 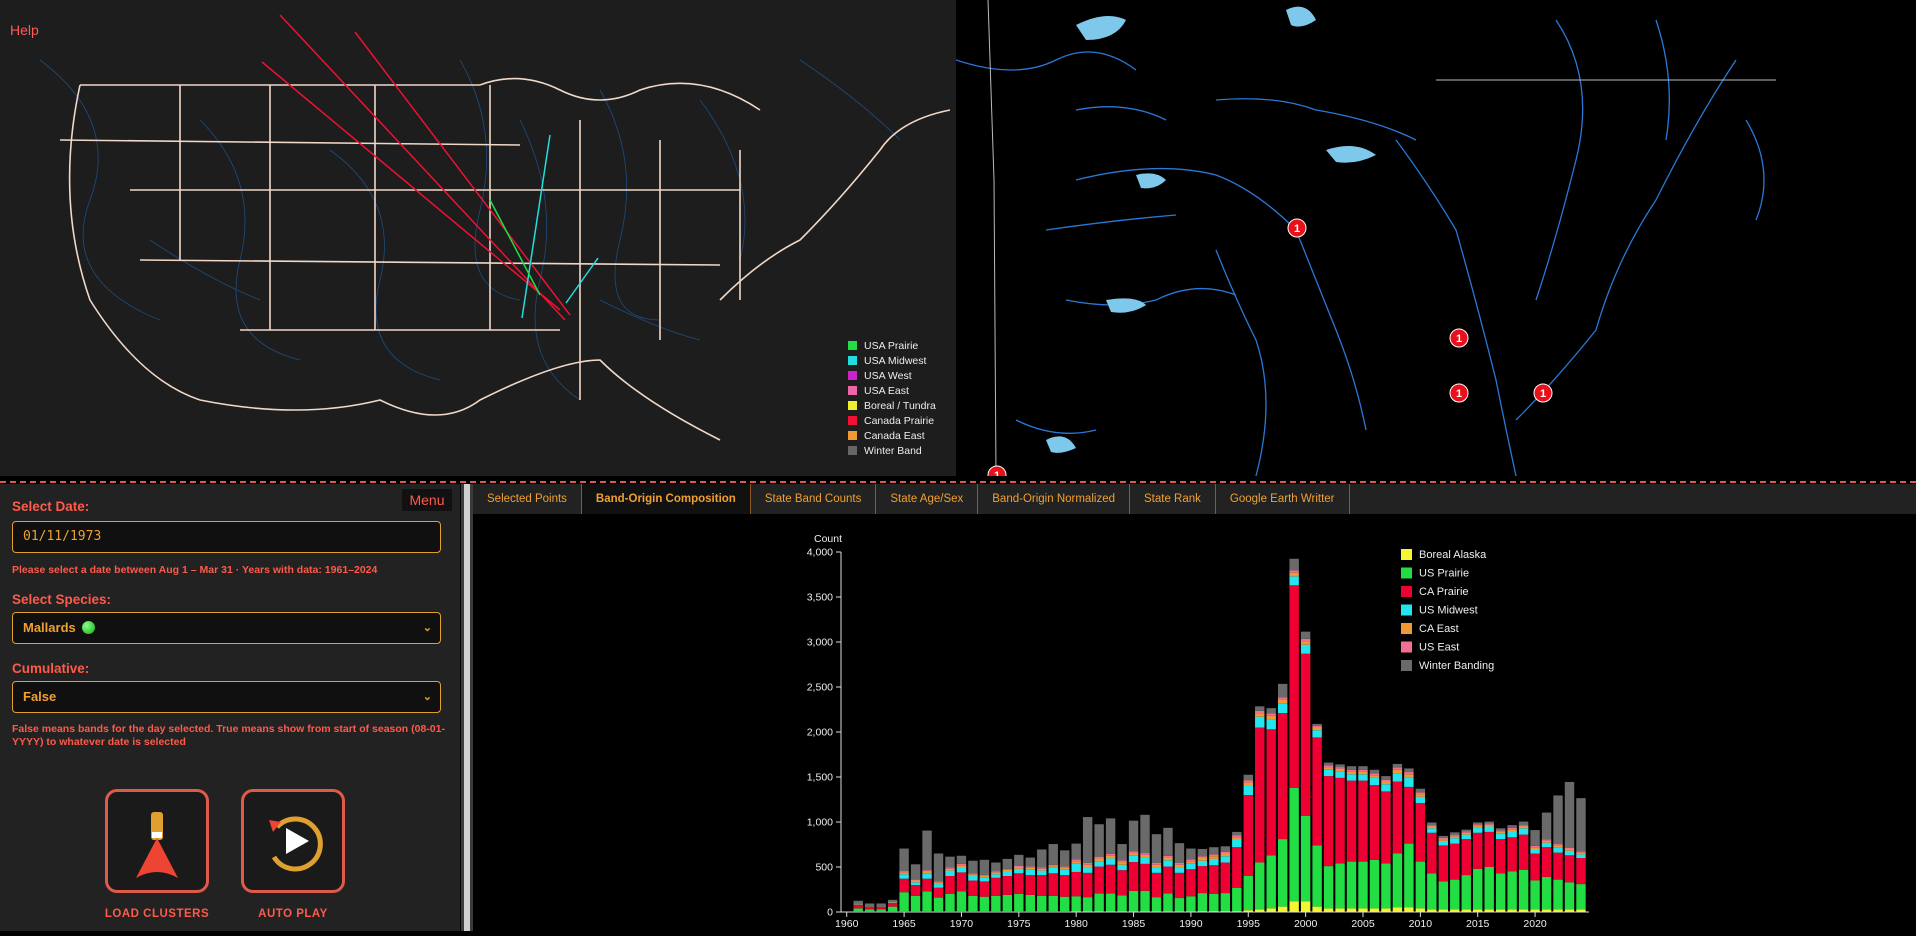 I want to click on tab-state-age-sex: State Age/Sex, so click(x=927, y=499).